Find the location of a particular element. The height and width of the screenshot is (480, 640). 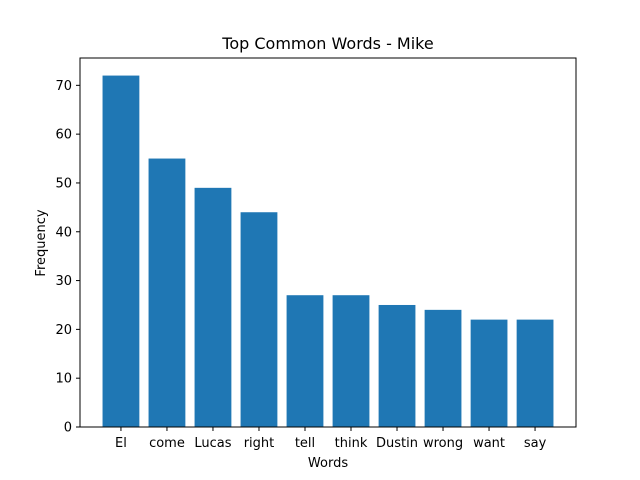

y-tick-label: 40 is located at coordinates (63, 232).